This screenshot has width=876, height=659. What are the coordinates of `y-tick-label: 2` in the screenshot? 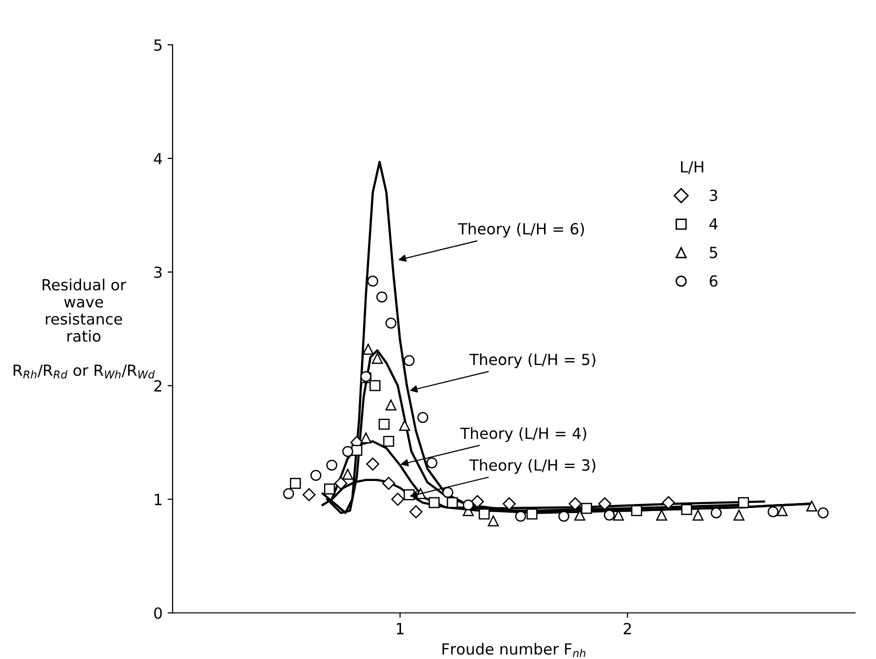 It's located at (158, 386).